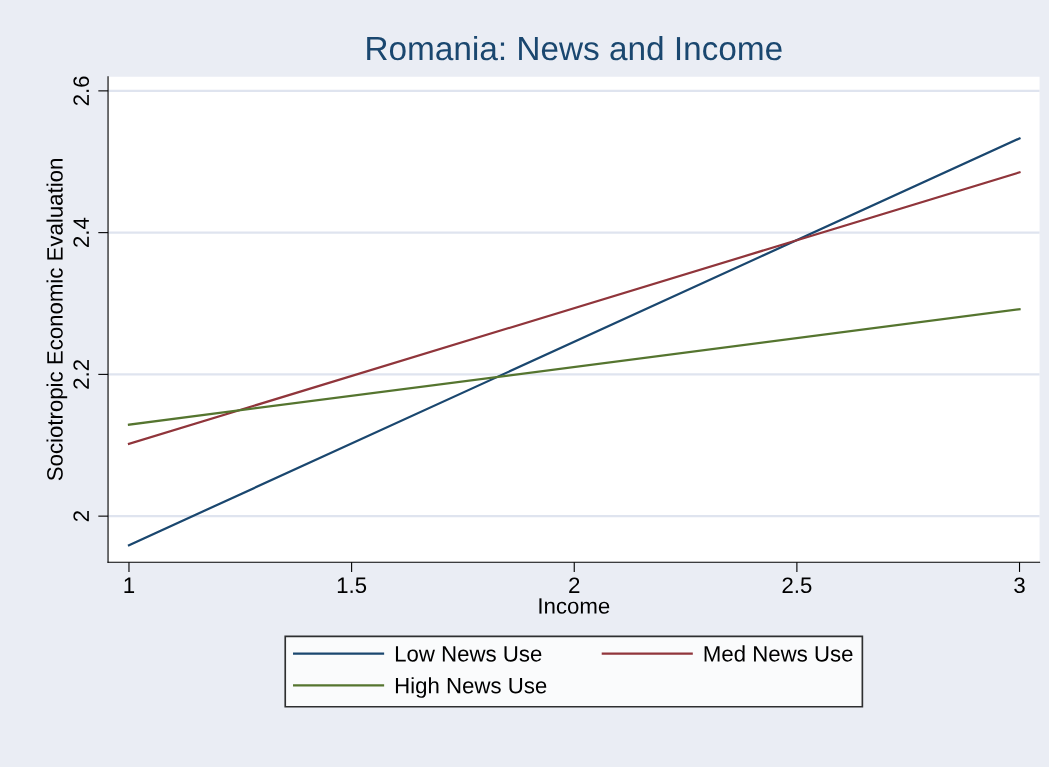 The width and height of the screenshot is (1049, 767). What do you see at coordinates (778, 653) in the screenshot?
I see `legend-label: Med News Use` at bounding box center [778, 653].